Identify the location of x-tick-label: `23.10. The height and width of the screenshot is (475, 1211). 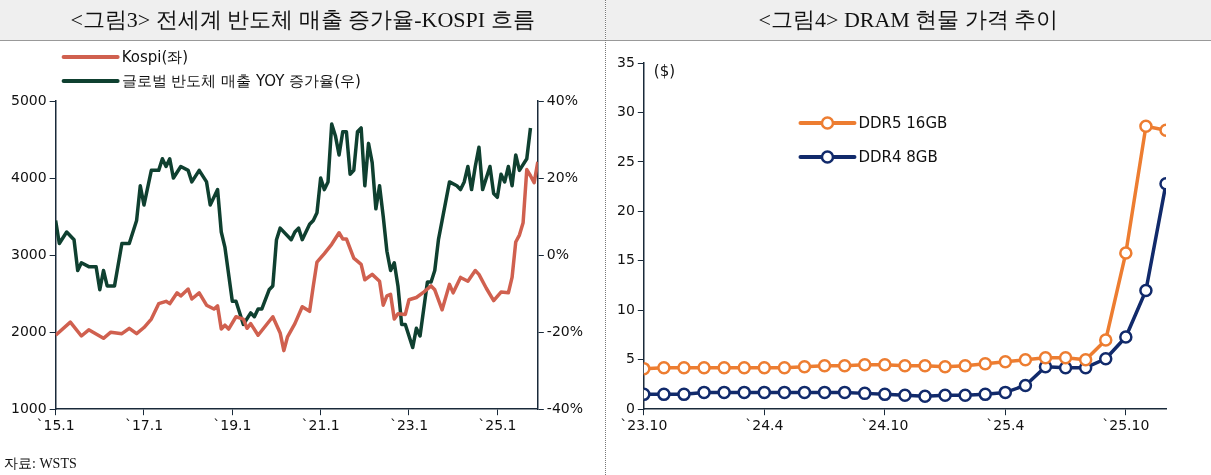
(644, 425).